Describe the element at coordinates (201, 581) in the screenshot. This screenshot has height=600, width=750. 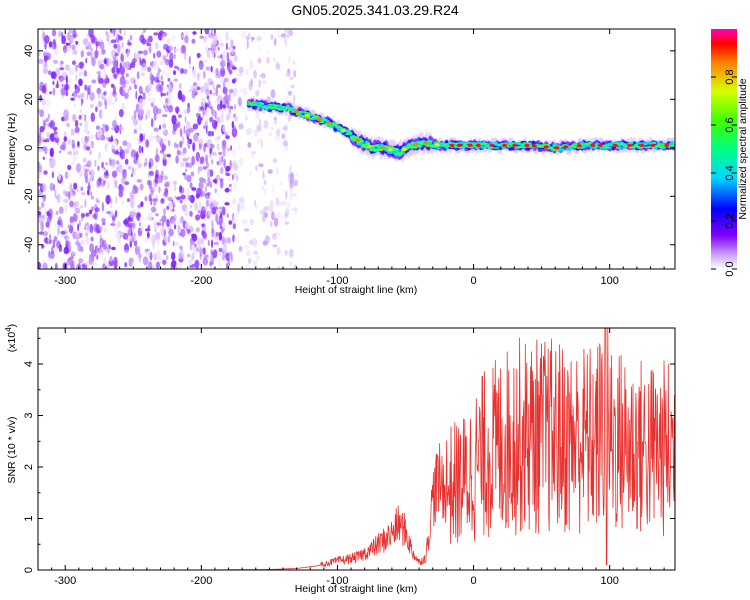
I see `x-tick-label: -200` at that location.